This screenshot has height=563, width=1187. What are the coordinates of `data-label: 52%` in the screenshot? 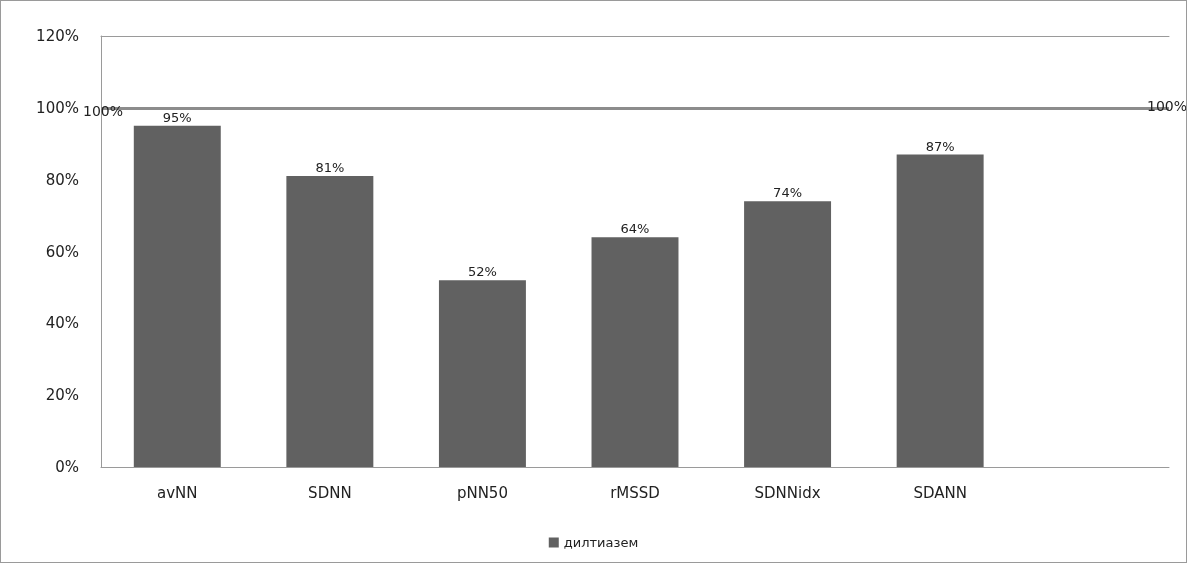 It's located at (482, 272).